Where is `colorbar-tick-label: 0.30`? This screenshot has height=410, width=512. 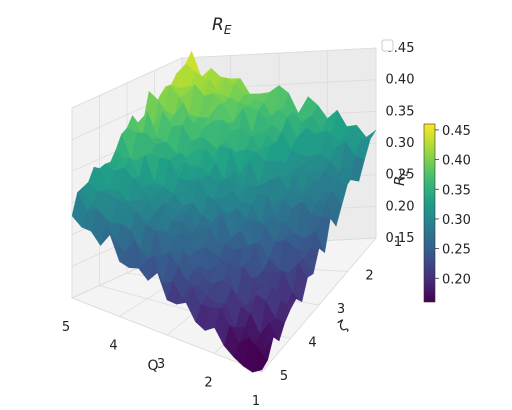
colorbar-tick-label: 0.30 is located at coordinates (456, 220).